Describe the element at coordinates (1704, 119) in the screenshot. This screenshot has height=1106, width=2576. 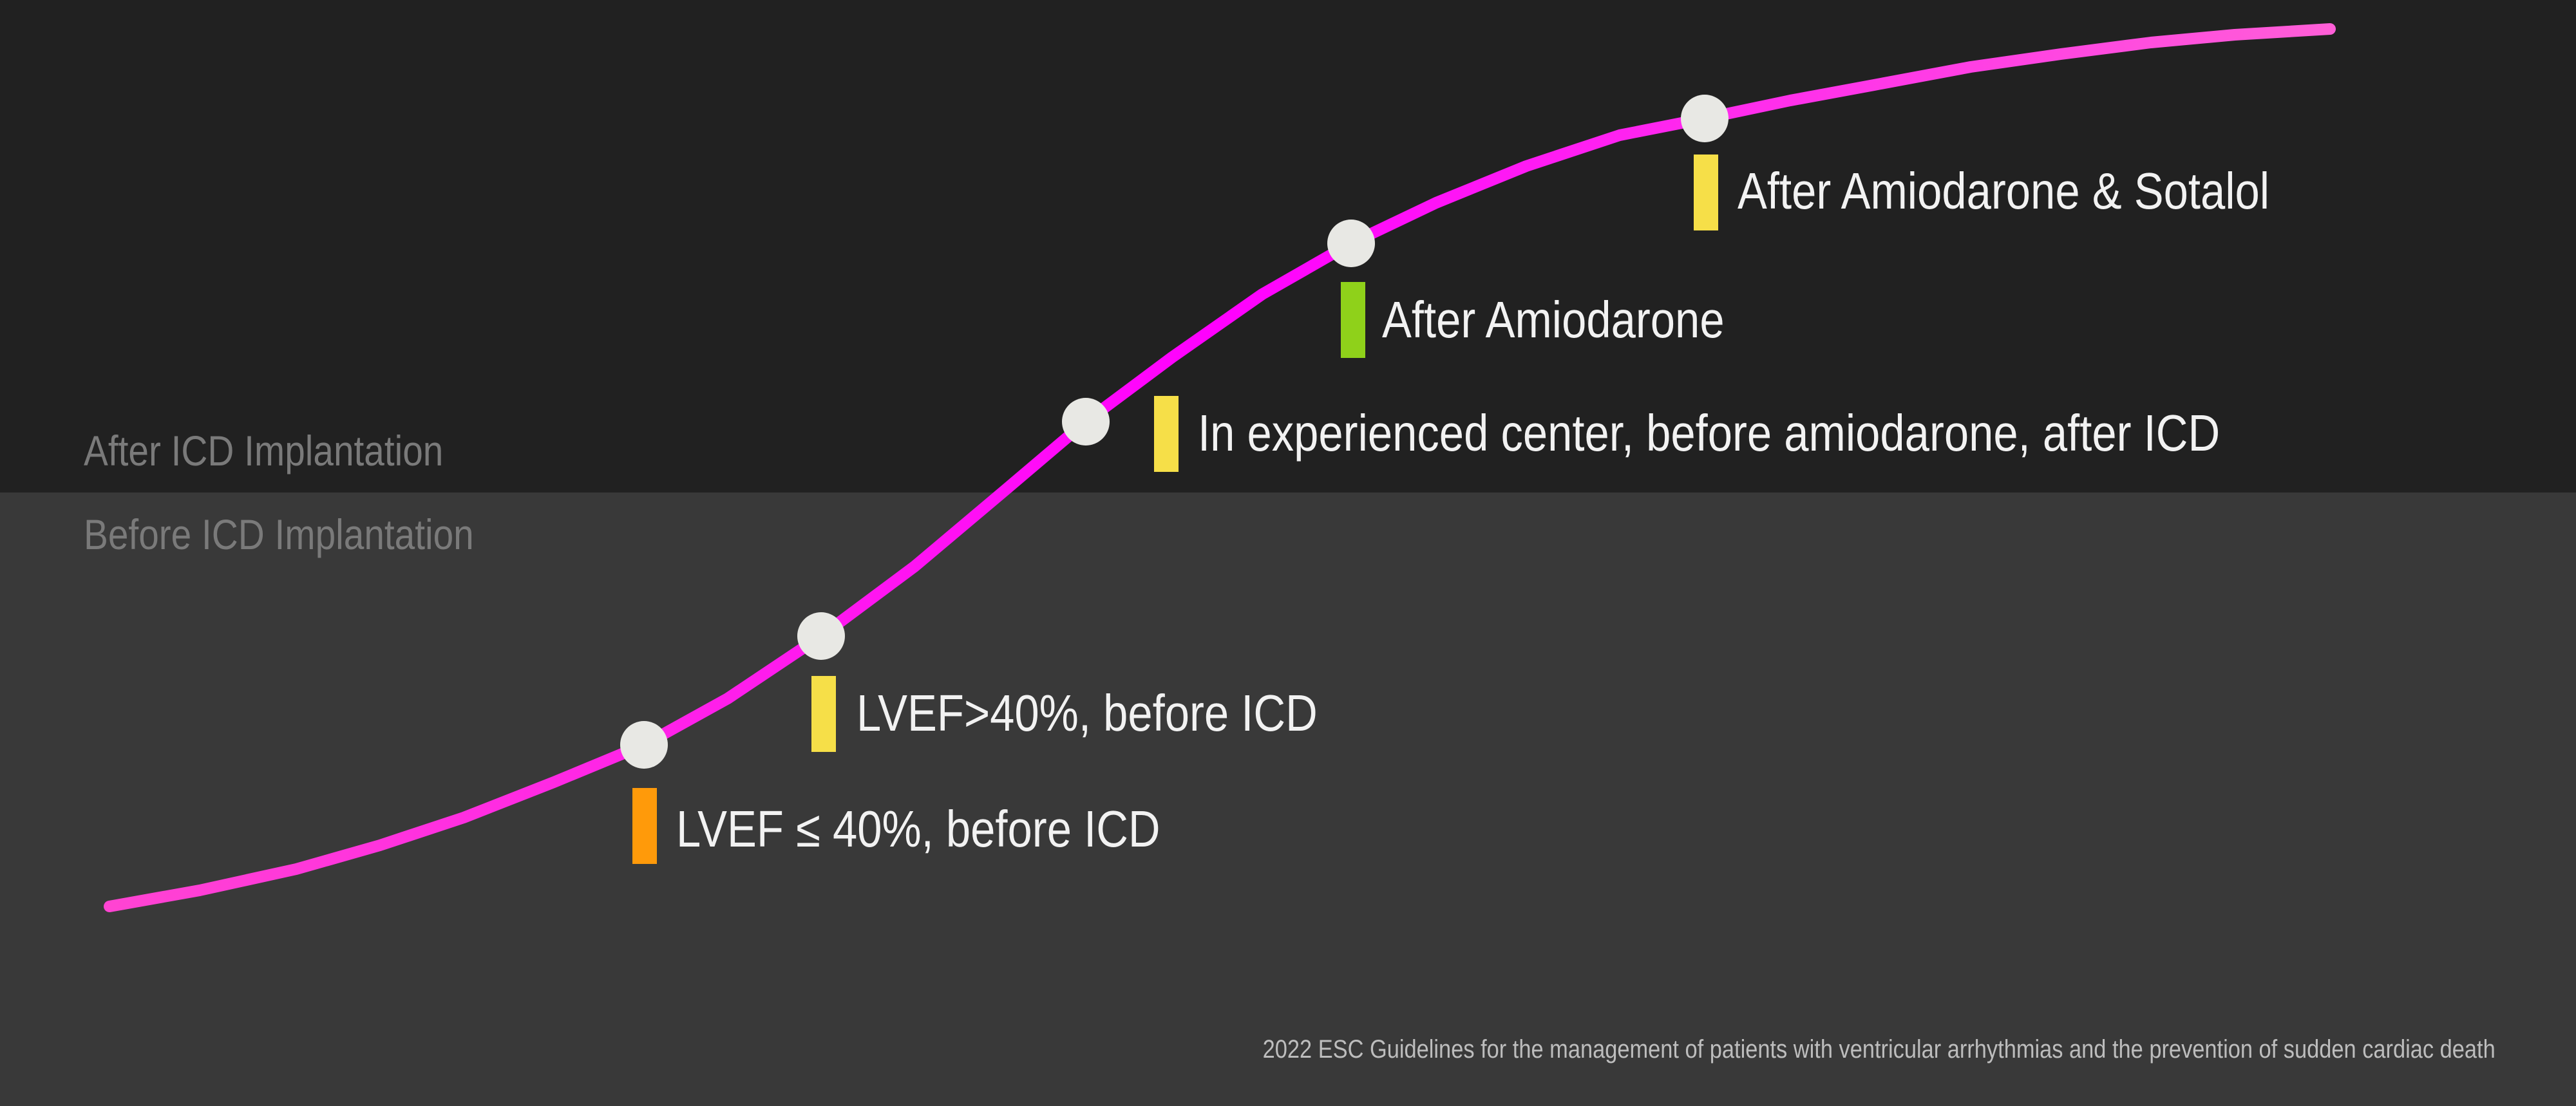
I see `node-after-amiodarone-sotalol` at that location.